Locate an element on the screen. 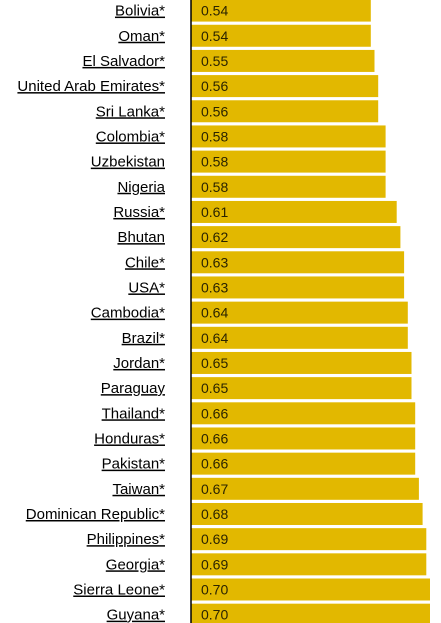  country-label: Georgia* is located at coordinates (135, 564).